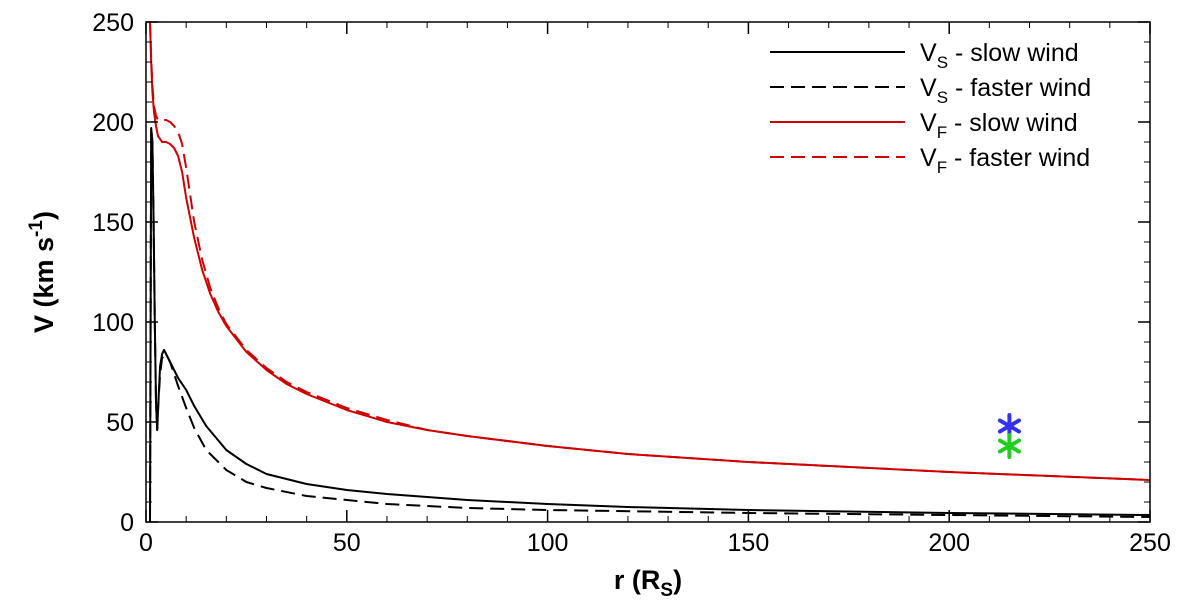 Image resolution: width=1200 pixels, height=602 pixels. I want to click on y-axis-label-sup: -1, so click(36, 228).